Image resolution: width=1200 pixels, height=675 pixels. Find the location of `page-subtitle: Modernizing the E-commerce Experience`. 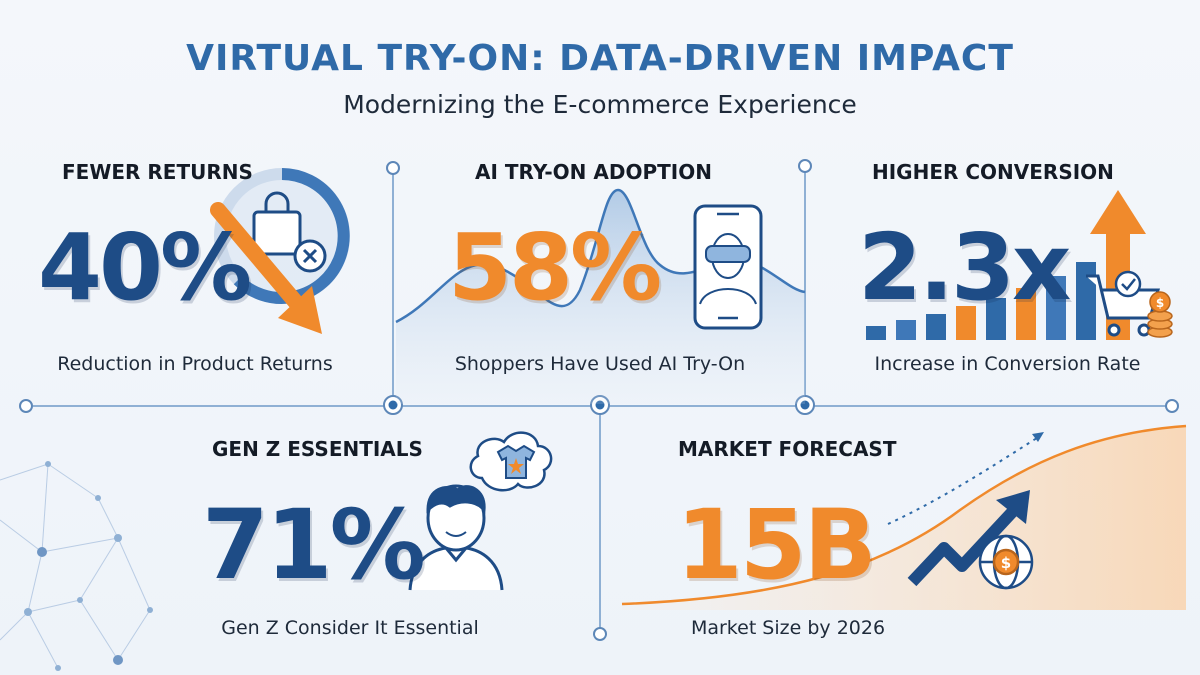

page-subtitle: Modernizing the E-commerce Experience is located at coordinates (600, 104).